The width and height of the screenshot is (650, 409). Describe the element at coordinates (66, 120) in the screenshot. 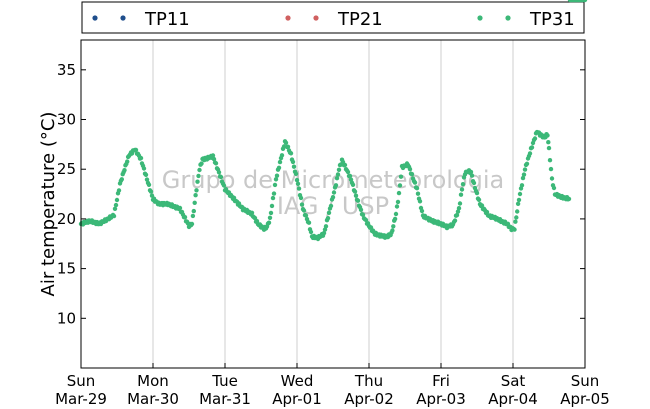

I see `y-tick-label: 30` at that location.